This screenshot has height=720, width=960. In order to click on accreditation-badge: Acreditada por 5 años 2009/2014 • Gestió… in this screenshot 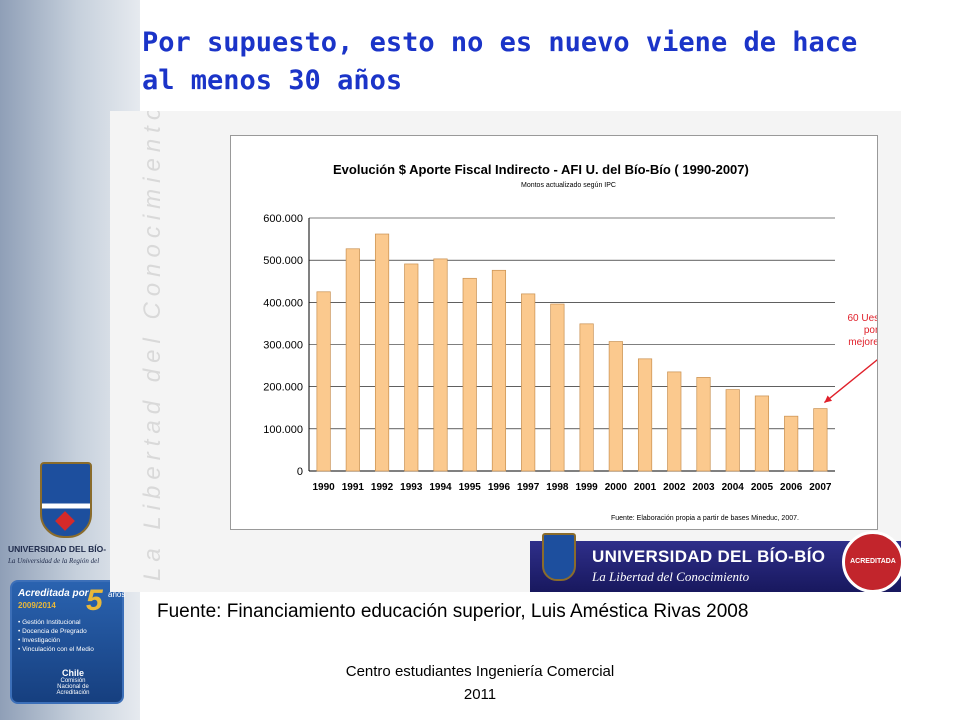, I will do `click(68, 642)`.